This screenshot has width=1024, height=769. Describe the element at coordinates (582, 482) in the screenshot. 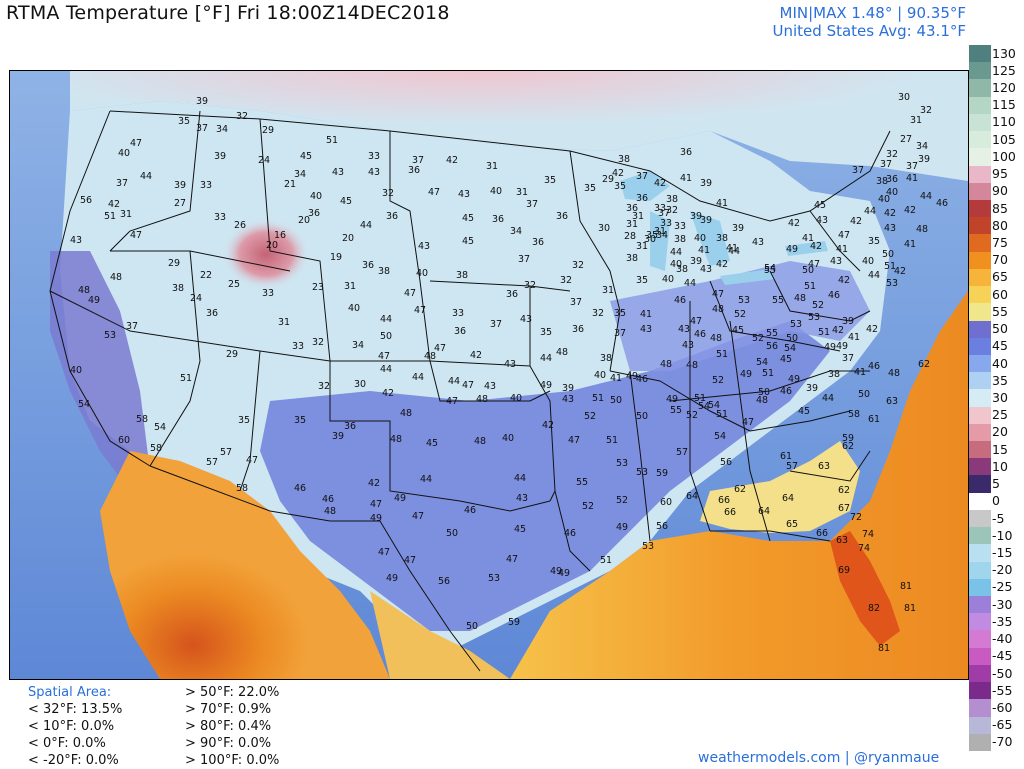

I see `temperature-value-label: 55` at that location.